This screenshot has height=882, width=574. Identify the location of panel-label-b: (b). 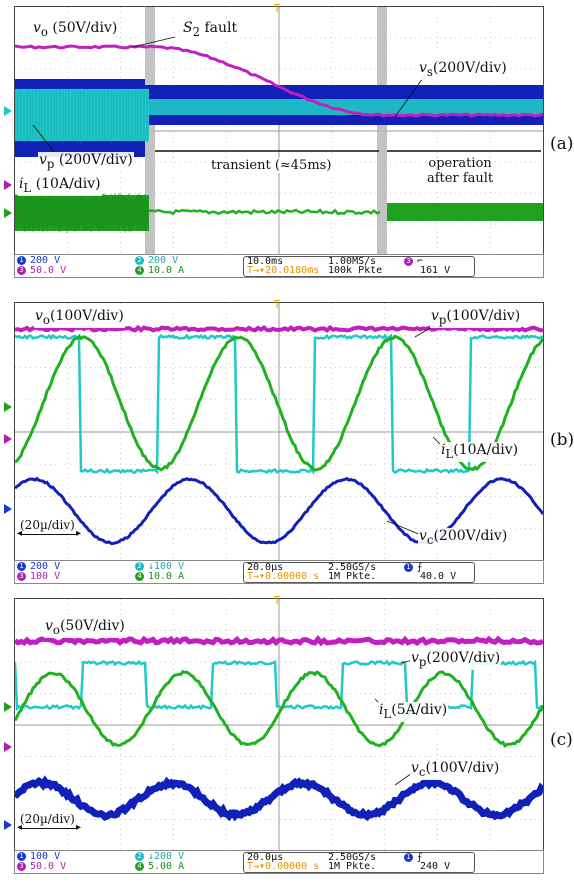
(562, 440).